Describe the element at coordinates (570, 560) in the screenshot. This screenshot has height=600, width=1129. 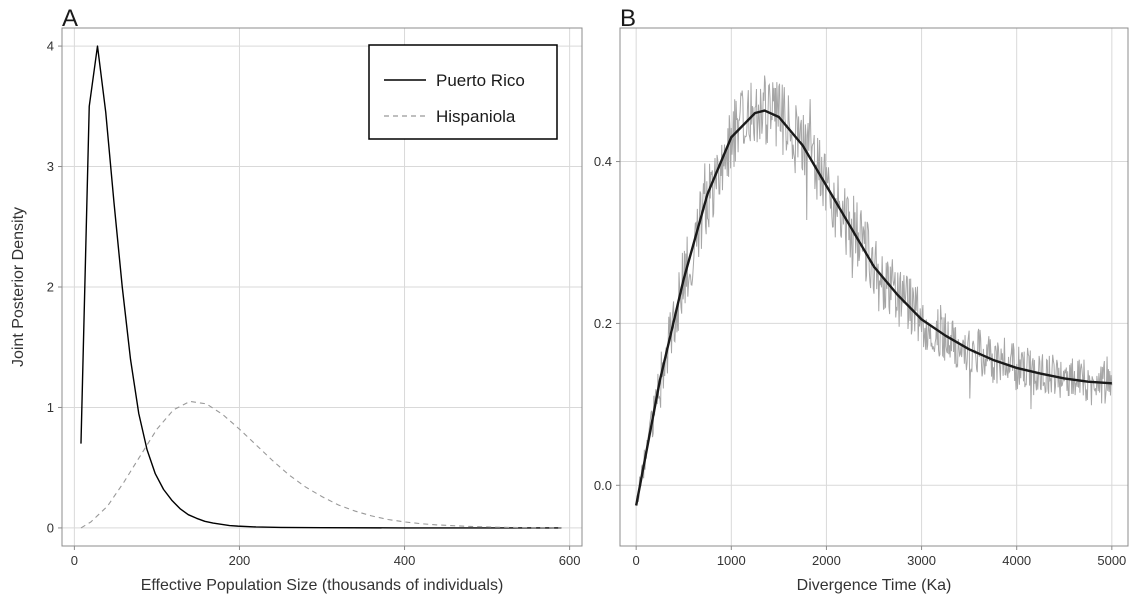
I see `panel-a-x-tick-label-3: 600` at that location.